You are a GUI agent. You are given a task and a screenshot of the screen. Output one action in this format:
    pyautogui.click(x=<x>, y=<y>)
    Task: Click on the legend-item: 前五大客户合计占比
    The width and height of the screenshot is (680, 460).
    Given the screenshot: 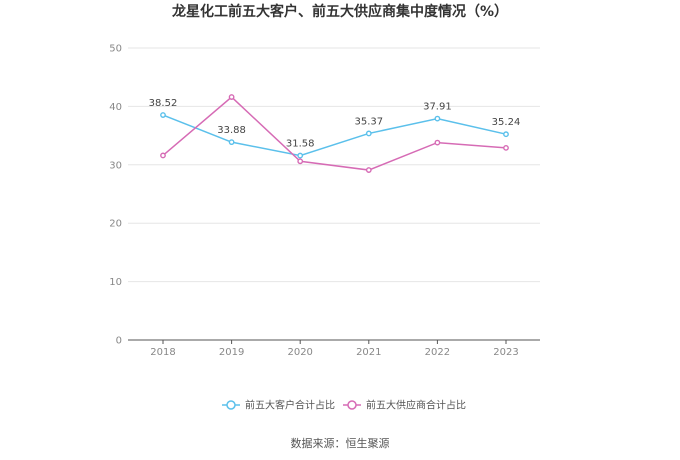 What is the action you would take?
    pyautogui.click(x=278, y=405)
    